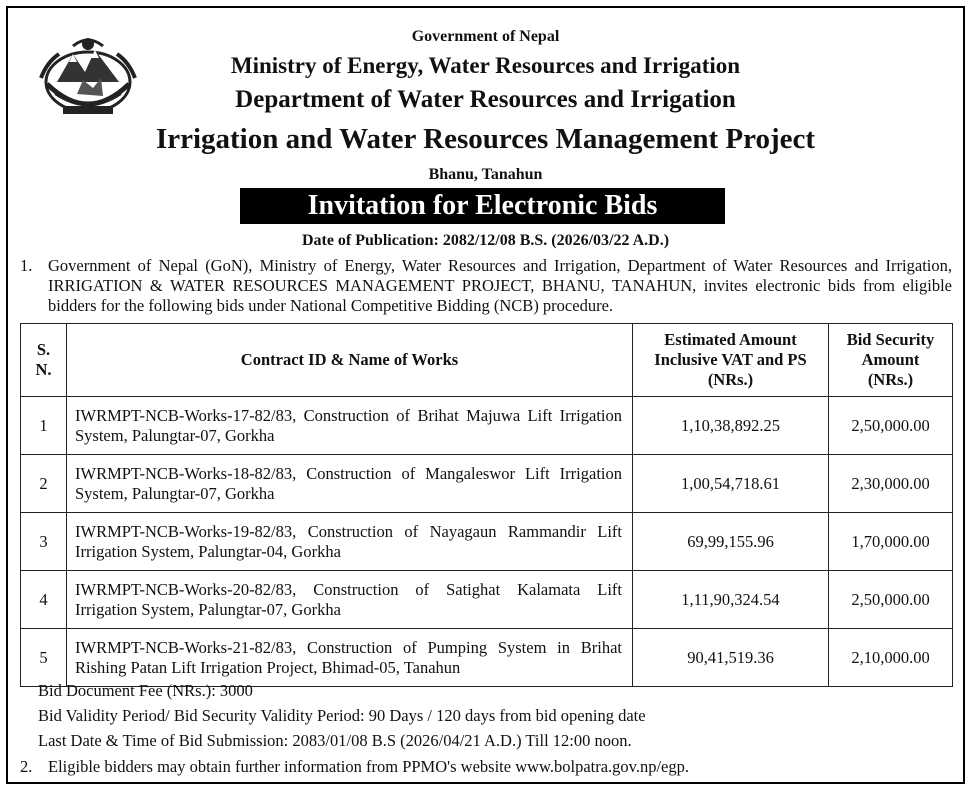  I want to click on row-security: 1,70,000.00, so click(890, 541).